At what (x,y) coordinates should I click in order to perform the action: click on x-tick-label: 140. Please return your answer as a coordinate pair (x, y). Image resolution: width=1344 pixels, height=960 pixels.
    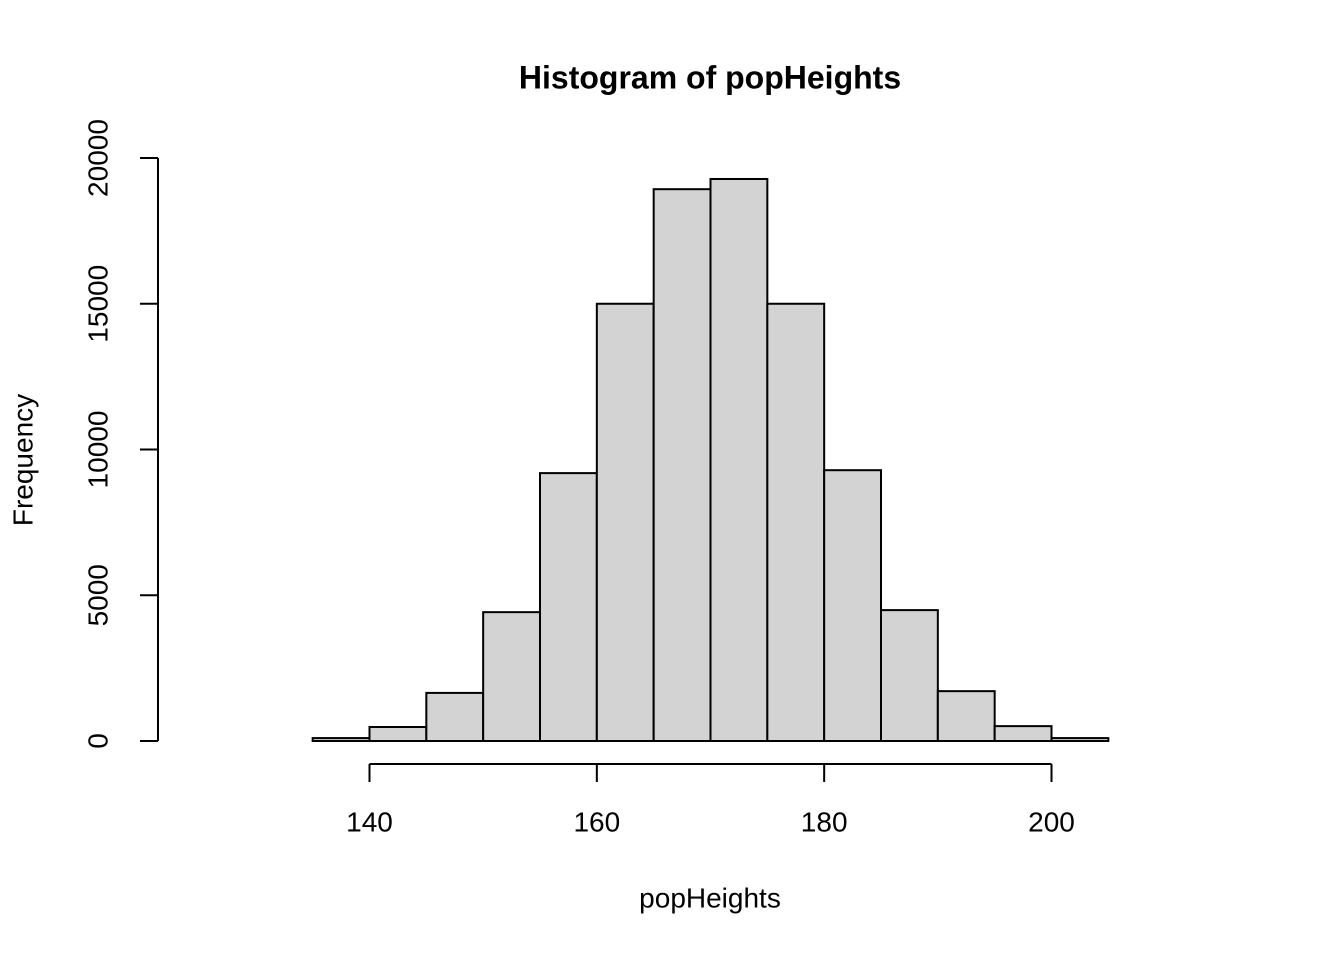
    Looking at the image, I should click on (369, 821).